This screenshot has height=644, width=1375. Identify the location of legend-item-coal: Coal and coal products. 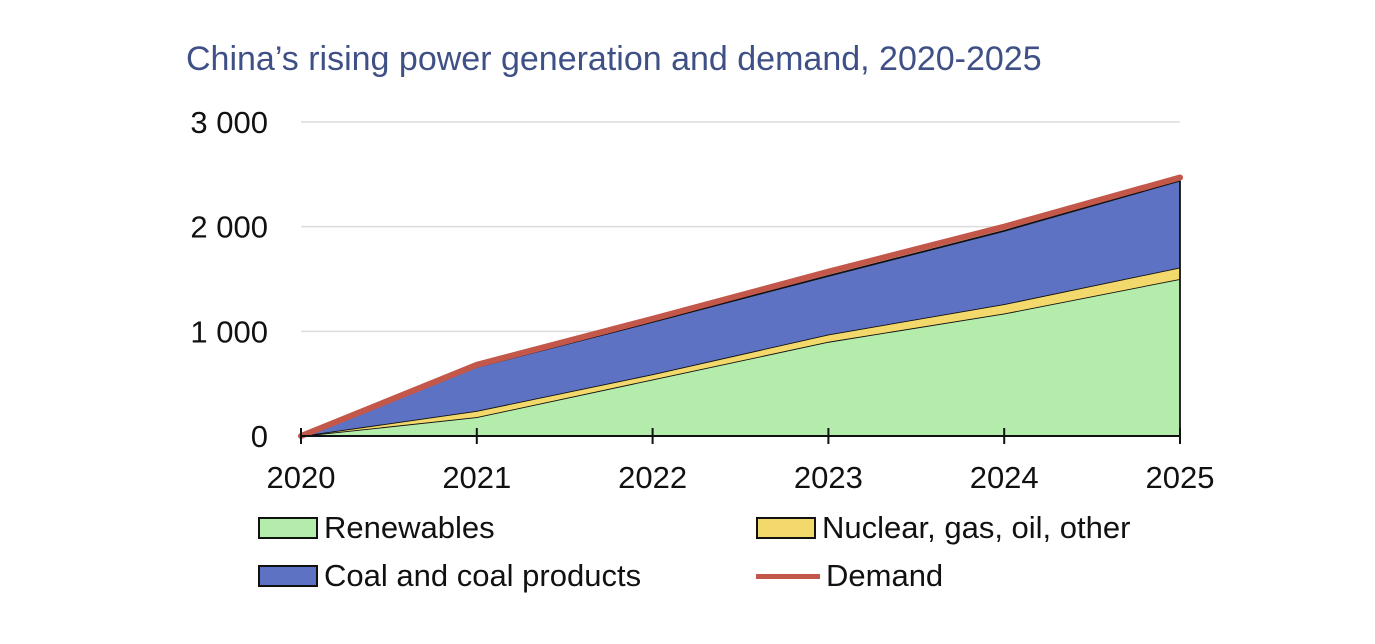
(449, 576).